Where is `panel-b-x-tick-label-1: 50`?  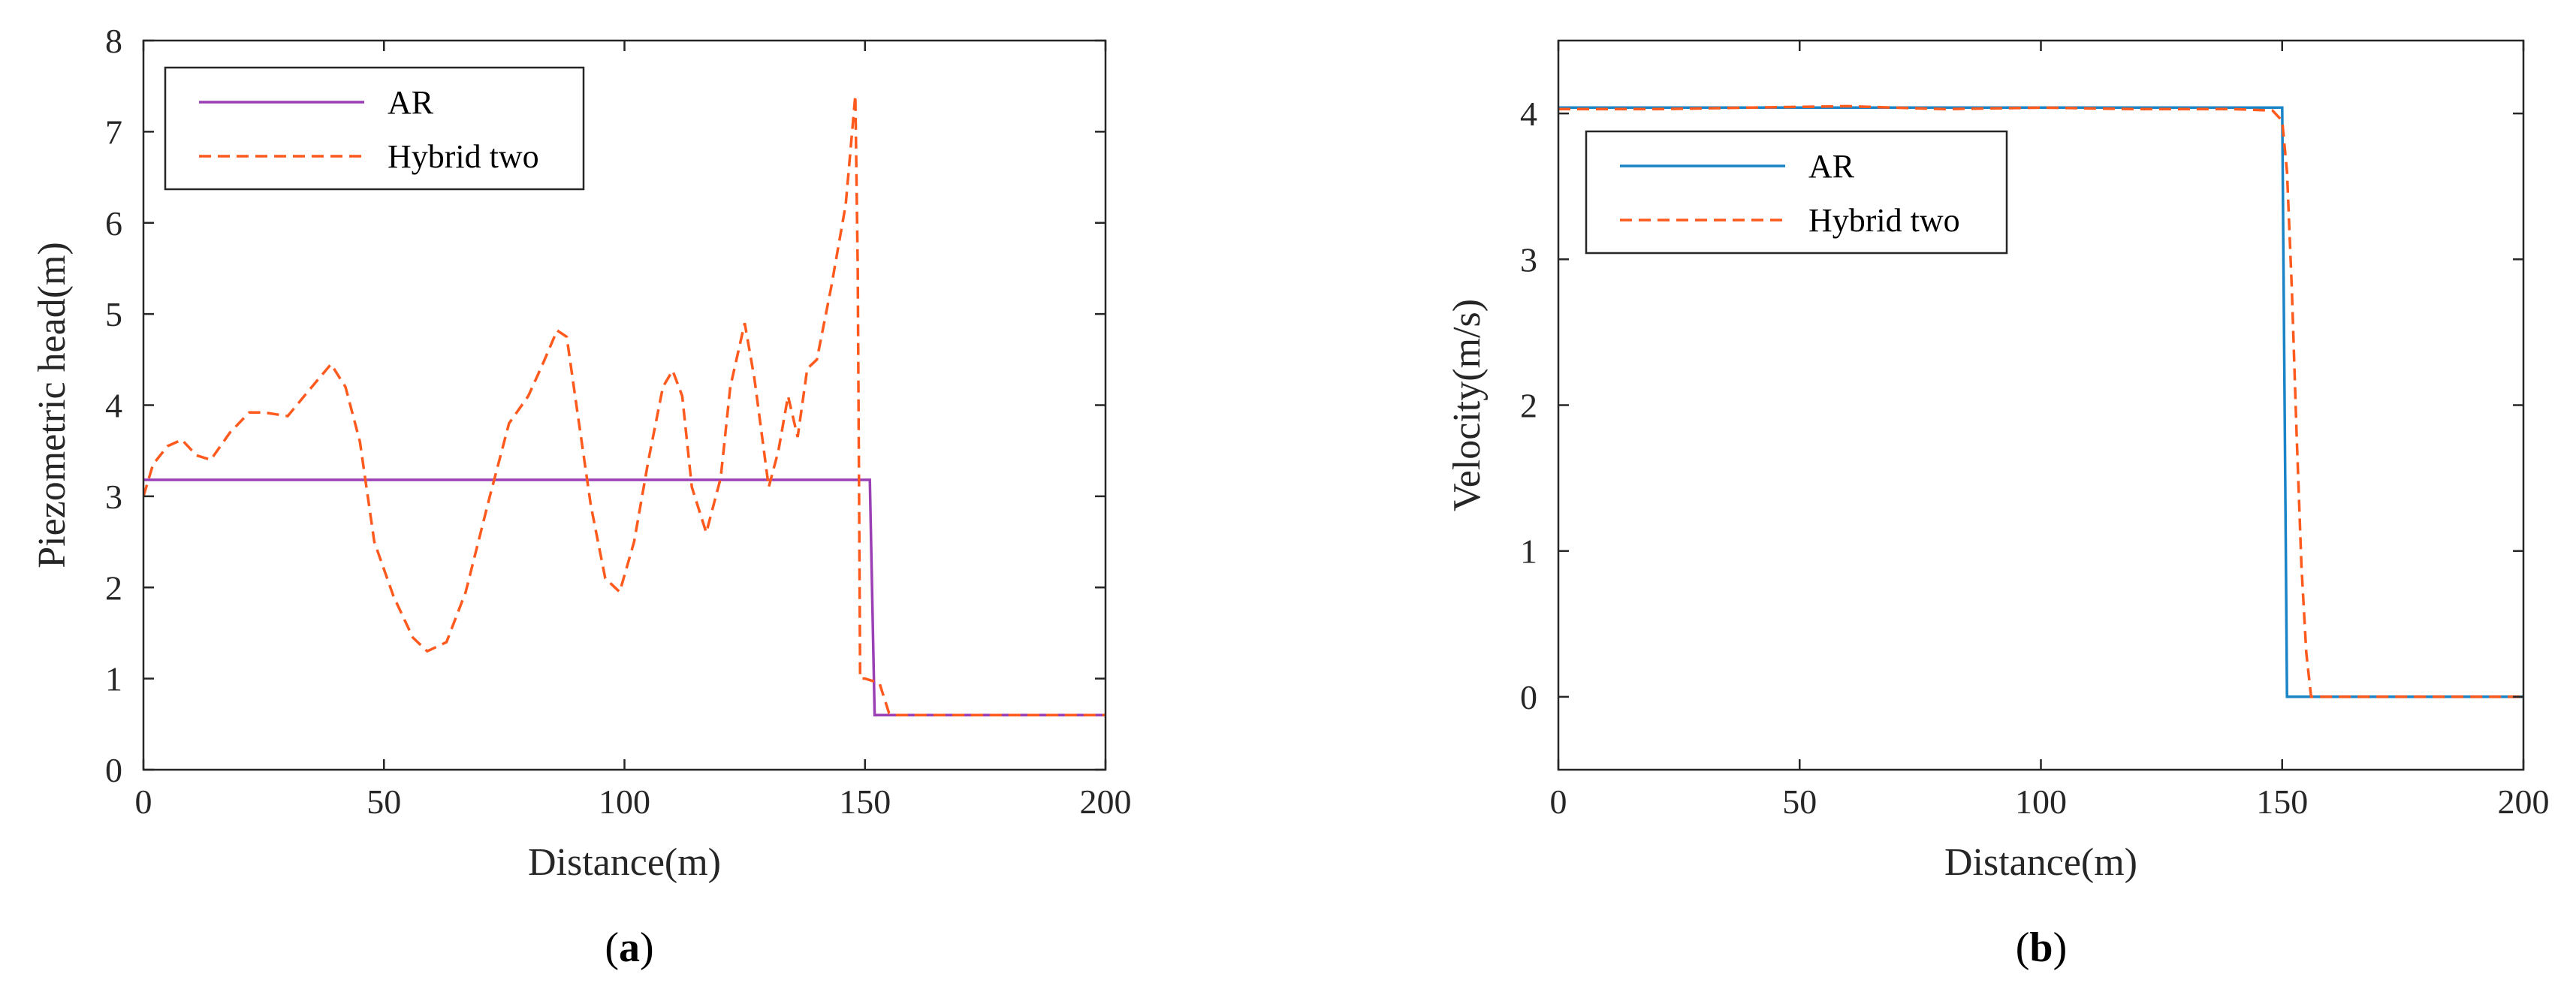 panel-b-x-tick-label-1: 50 is located at coordinates (1799, 801).